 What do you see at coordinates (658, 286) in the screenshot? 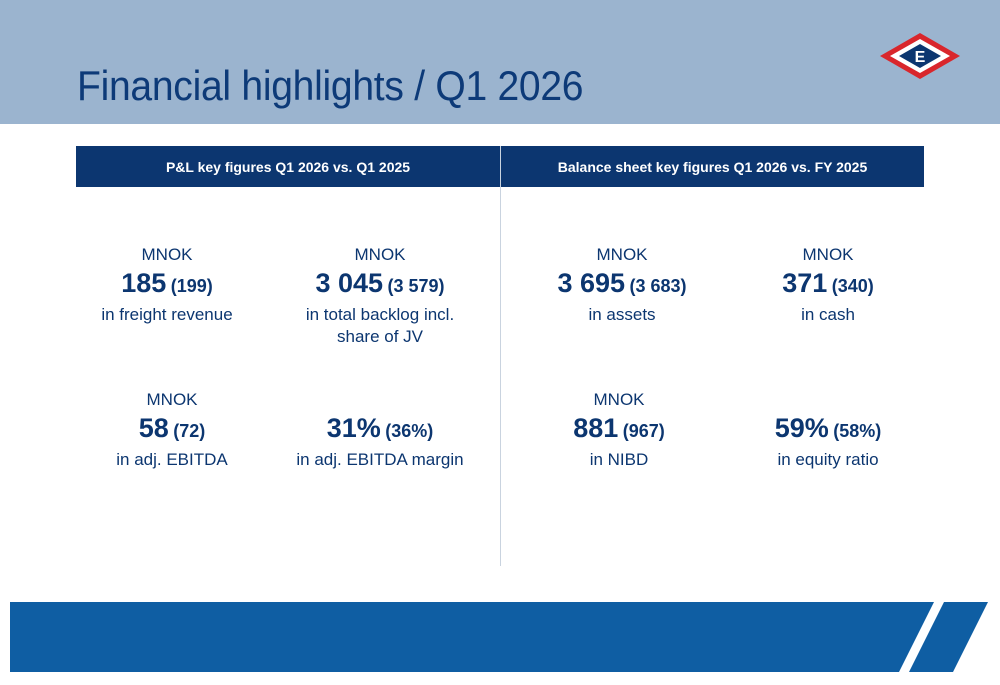
I see `figure-previous: (3 683)` at bounding box center [658, 286].